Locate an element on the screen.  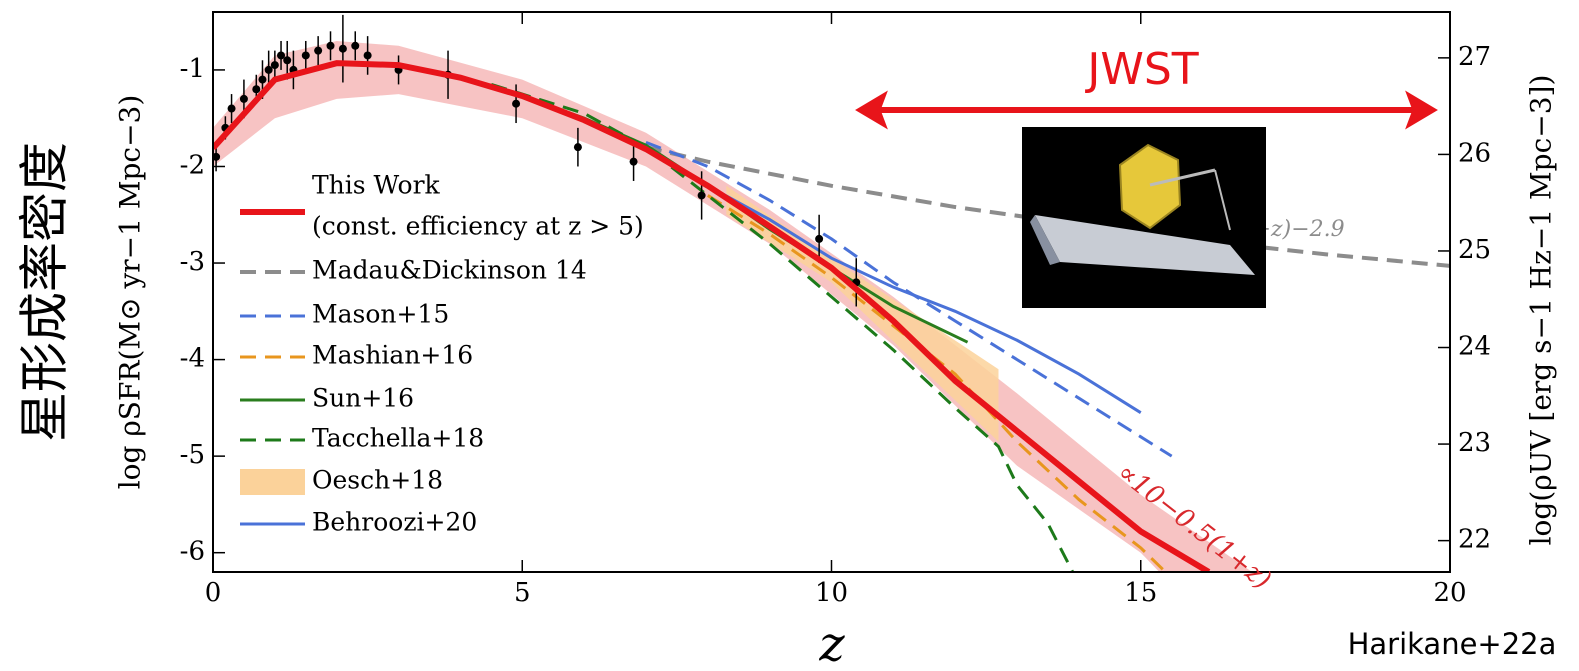
sunshield is located at coordinates (1145, 245).